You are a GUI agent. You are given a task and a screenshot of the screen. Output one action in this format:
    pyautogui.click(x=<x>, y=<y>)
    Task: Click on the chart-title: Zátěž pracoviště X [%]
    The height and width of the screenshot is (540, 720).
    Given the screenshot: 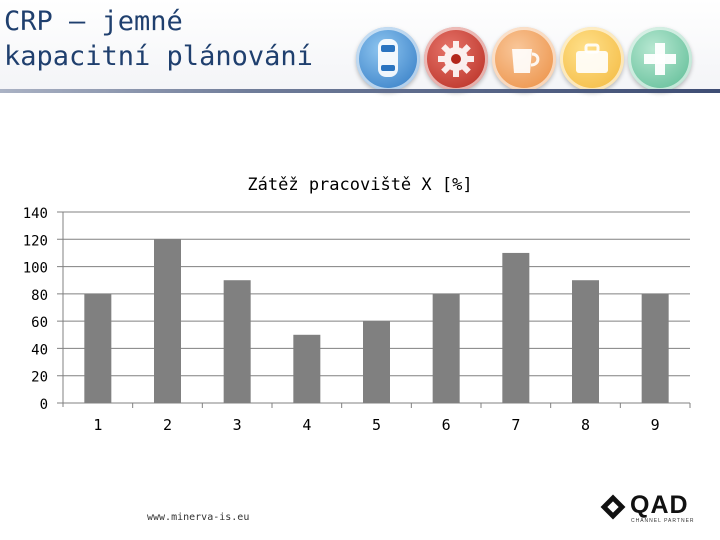 What is the action you would take?
    pyautogui.click(x=359, y=185)
    